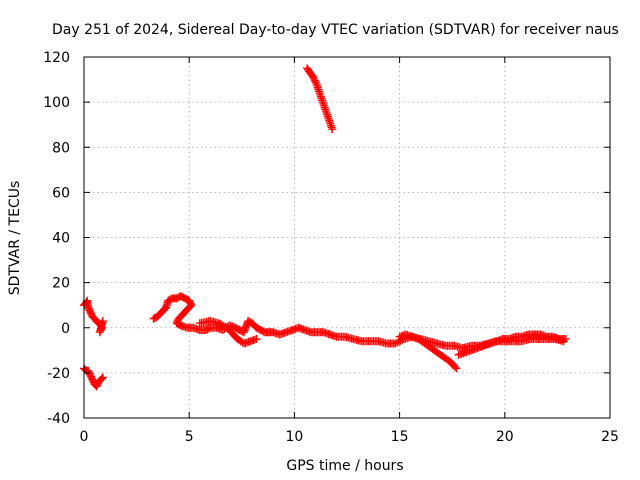 Image resolution: width=640 pixels, height=480 pixels. What do you see at coordinates (61, 193) in the screenshot?
I see `y-tick-label: 60` at bounding box center [61, 193].